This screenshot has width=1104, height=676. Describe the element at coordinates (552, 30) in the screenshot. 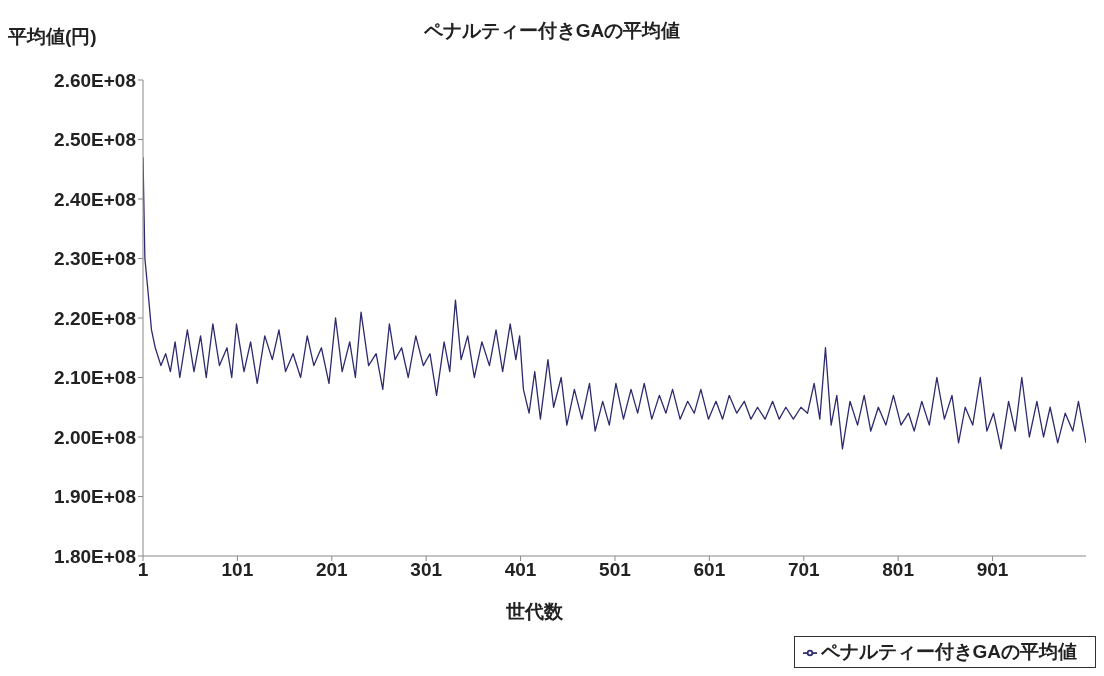

I see `chart-title: ペナルティー付きGAの平均値` at that location.